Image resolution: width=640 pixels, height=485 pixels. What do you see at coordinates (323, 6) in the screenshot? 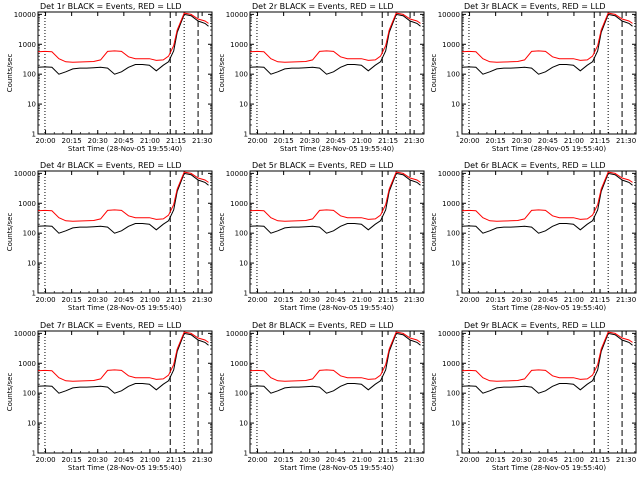
I see `panel-title: Det 2r BLACK = Events, RED = LLD` at bounding box center [323, 6].